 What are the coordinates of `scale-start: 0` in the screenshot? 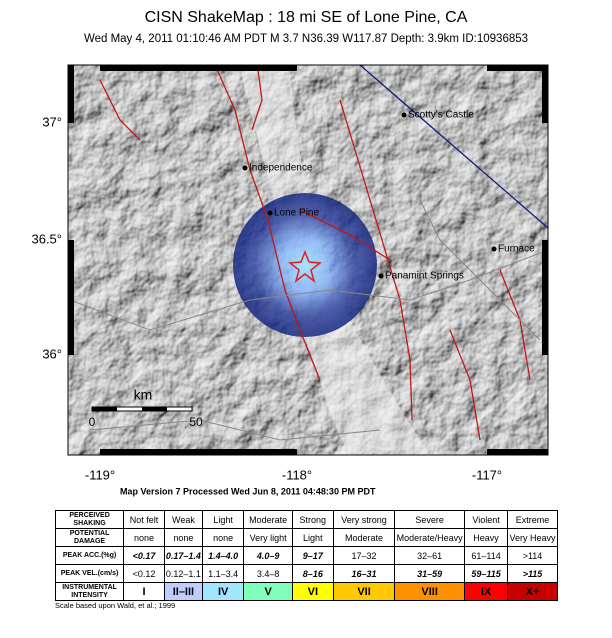 It's located at (92, 422).